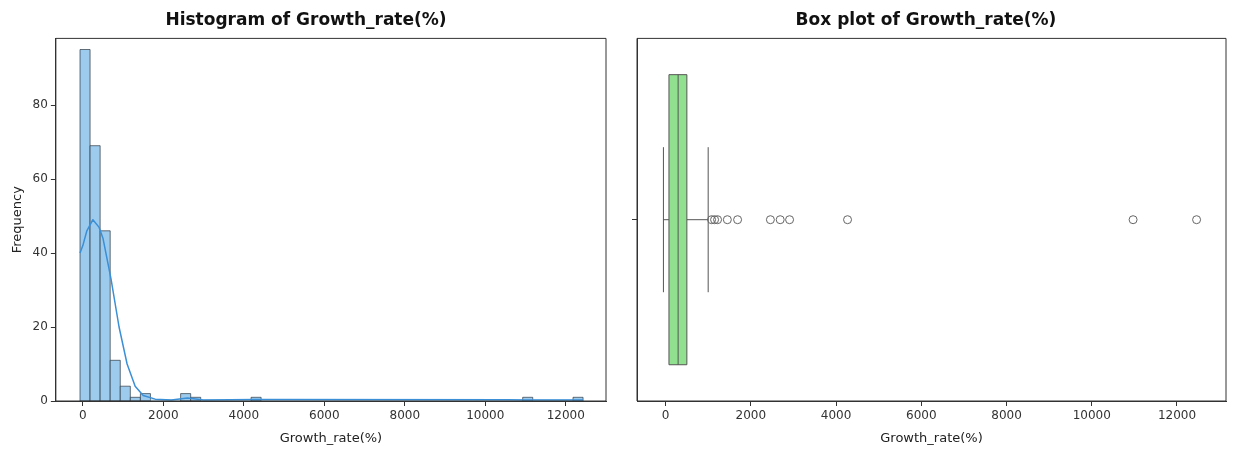 The image size is (1240, 456). What do you see at coordinates (306, 18) in the screenshot?
I see `chart-title: Histogram of Growth_rate(%)` at bounding box center [306, 18].